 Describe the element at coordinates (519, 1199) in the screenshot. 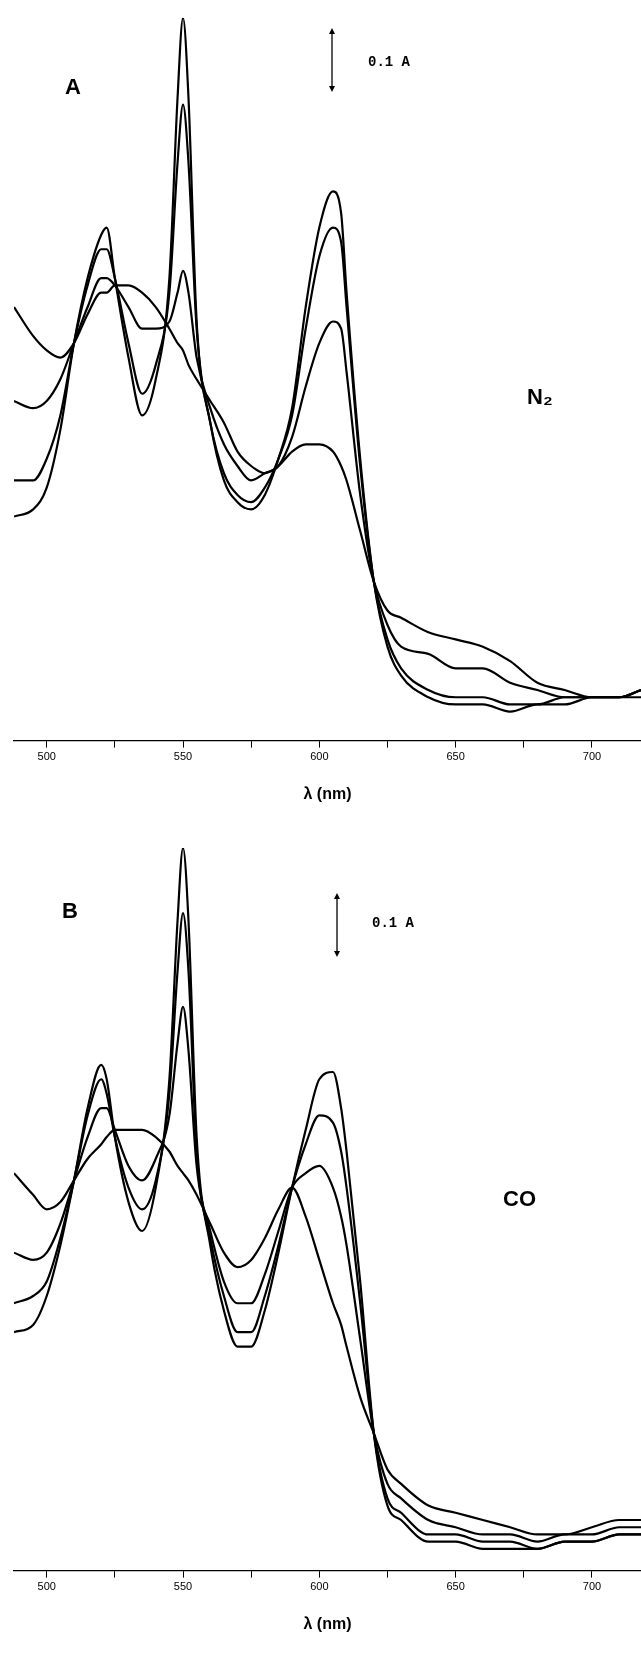

I see `annotation: CO` at that location.